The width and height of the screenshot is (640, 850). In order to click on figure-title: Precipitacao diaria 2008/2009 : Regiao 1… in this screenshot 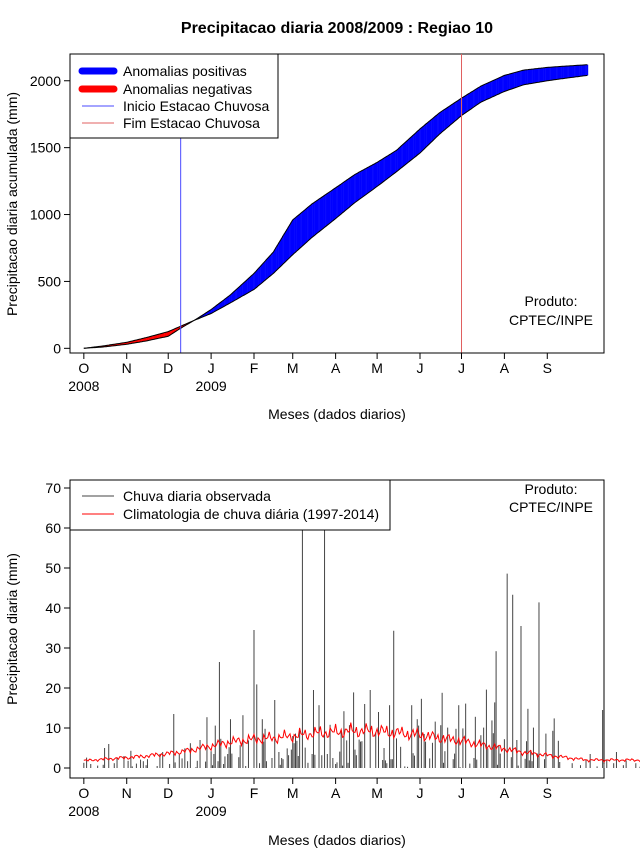, I will do `click(337, 28)`.